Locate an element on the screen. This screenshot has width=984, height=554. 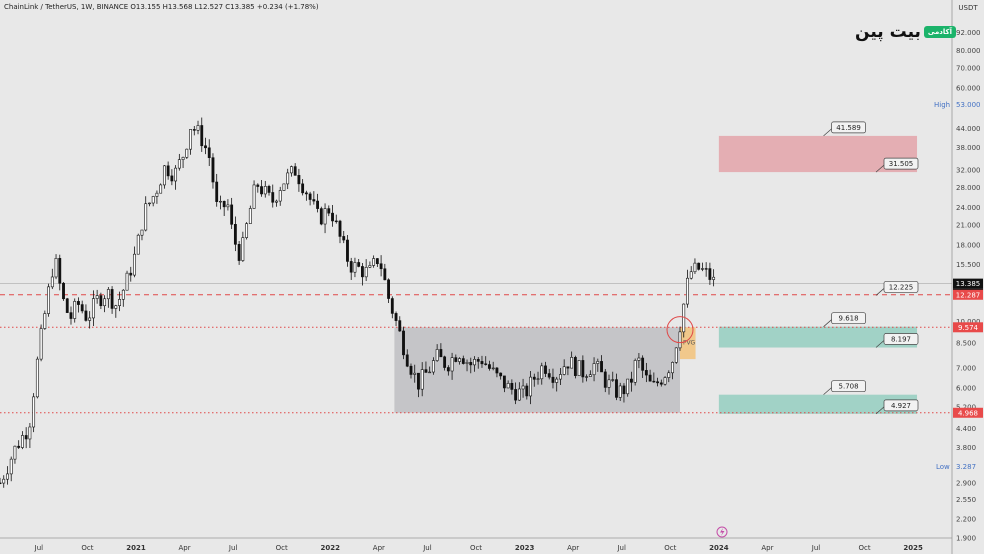
callout-label: 4.927 is located at coordinates (901, 406).